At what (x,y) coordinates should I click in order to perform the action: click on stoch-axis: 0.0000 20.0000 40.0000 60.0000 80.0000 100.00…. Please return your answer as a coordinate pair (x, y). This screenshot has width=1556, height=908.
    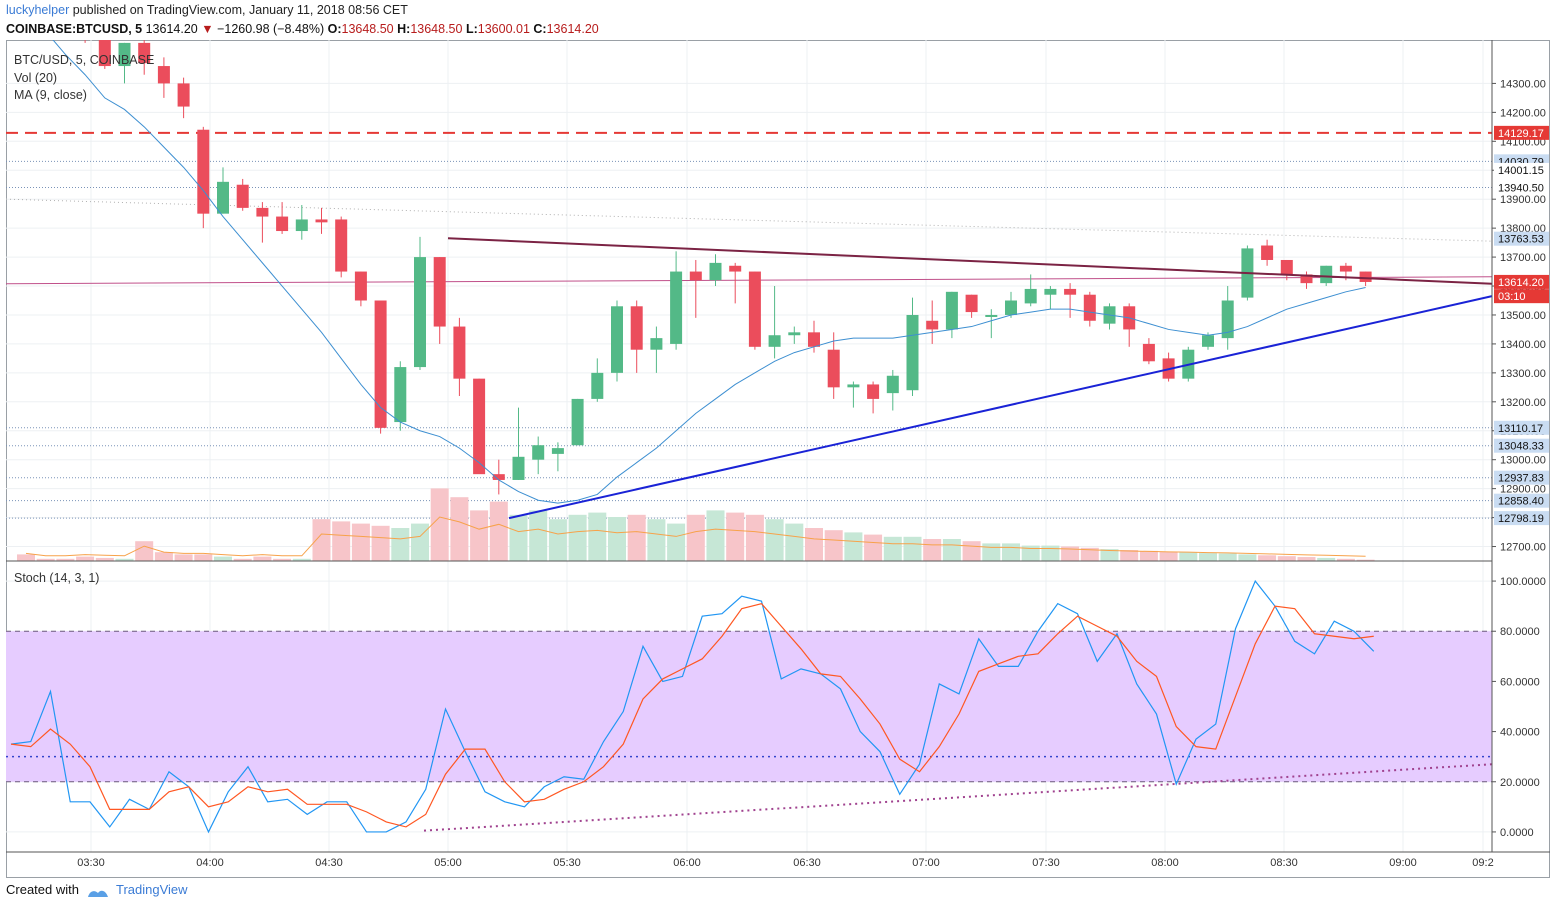
    Looking at the image, I should click on (1519, 707).